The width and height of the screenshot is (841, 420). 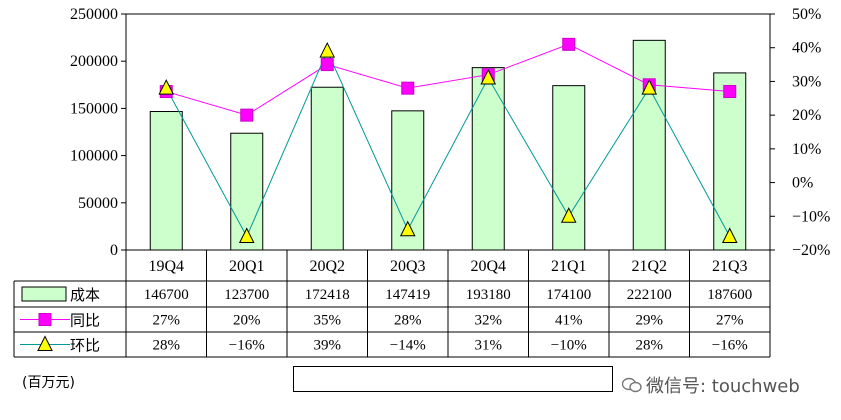 I want to click on right-axis-tick-label: 50%, so click(x=806, y=14).